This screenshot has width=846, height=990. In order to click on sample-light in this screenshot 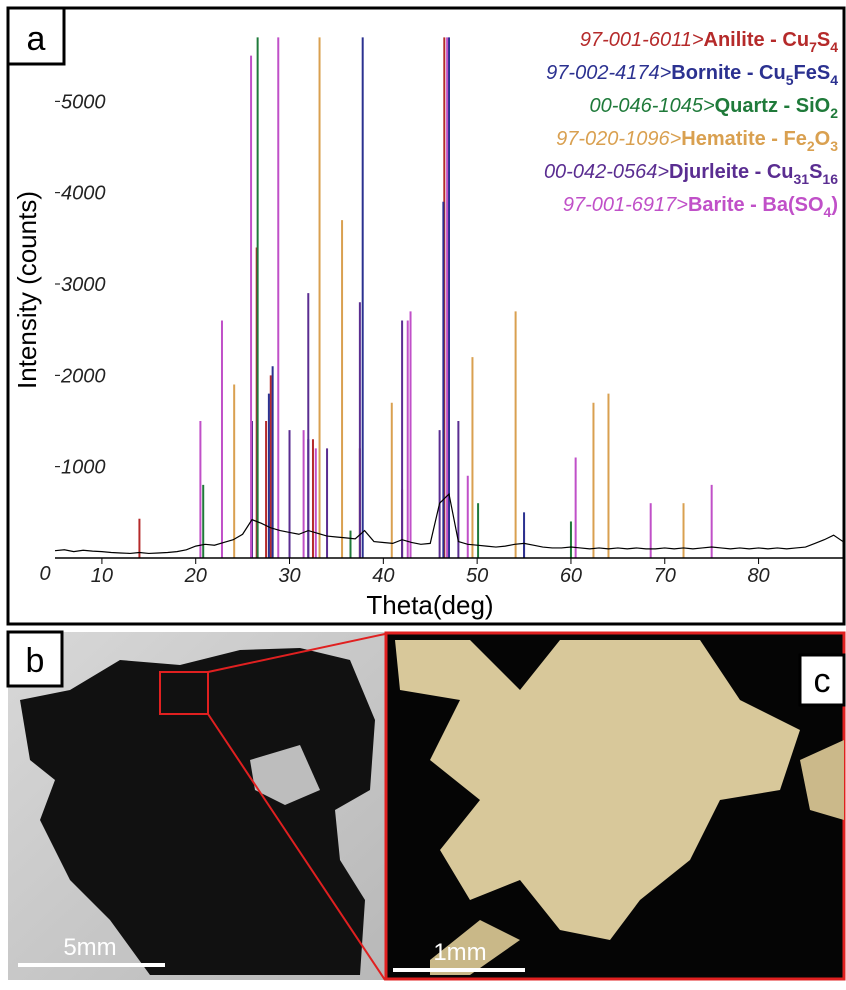, I will do `click(285, 775)`.